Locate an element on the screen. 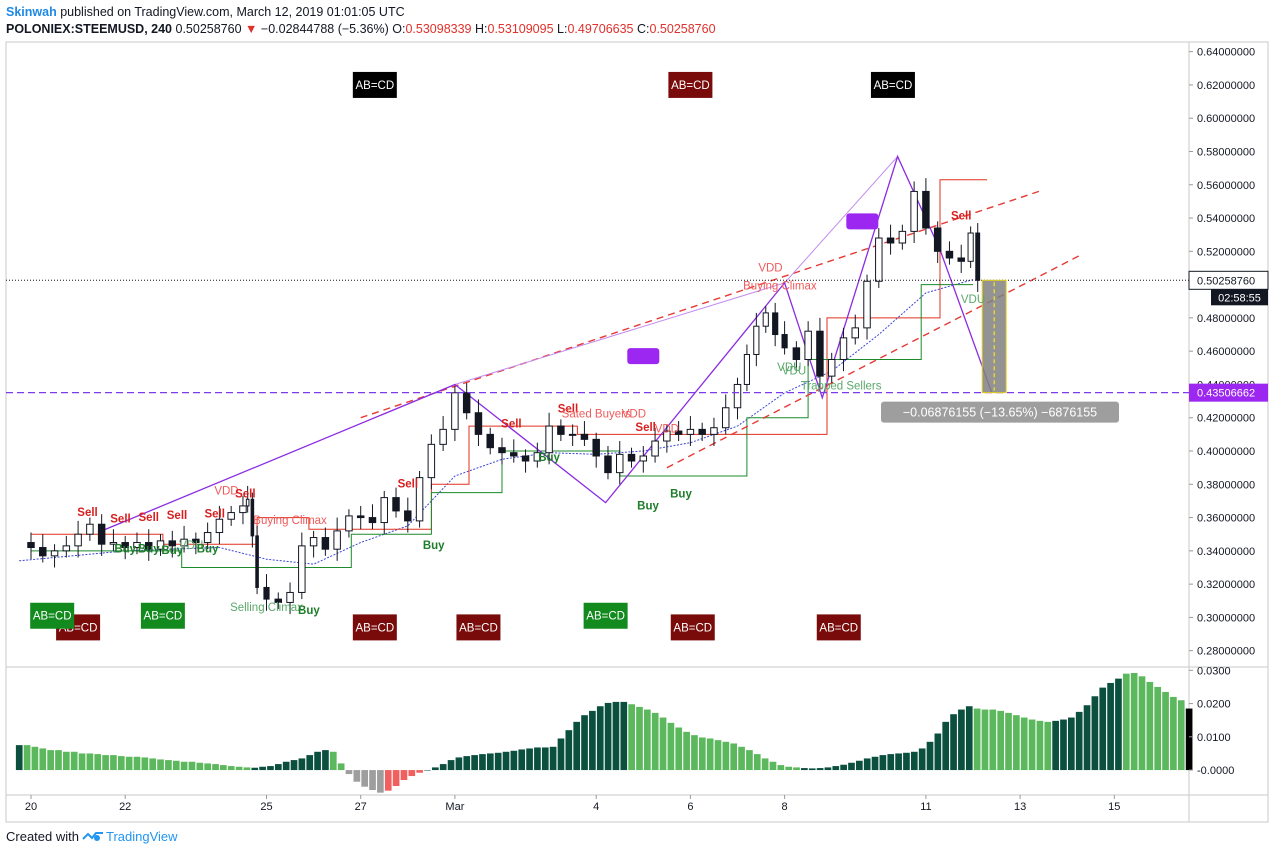  osc-y-tick-label: 0.0100 is located at coordinates (1214, 738).